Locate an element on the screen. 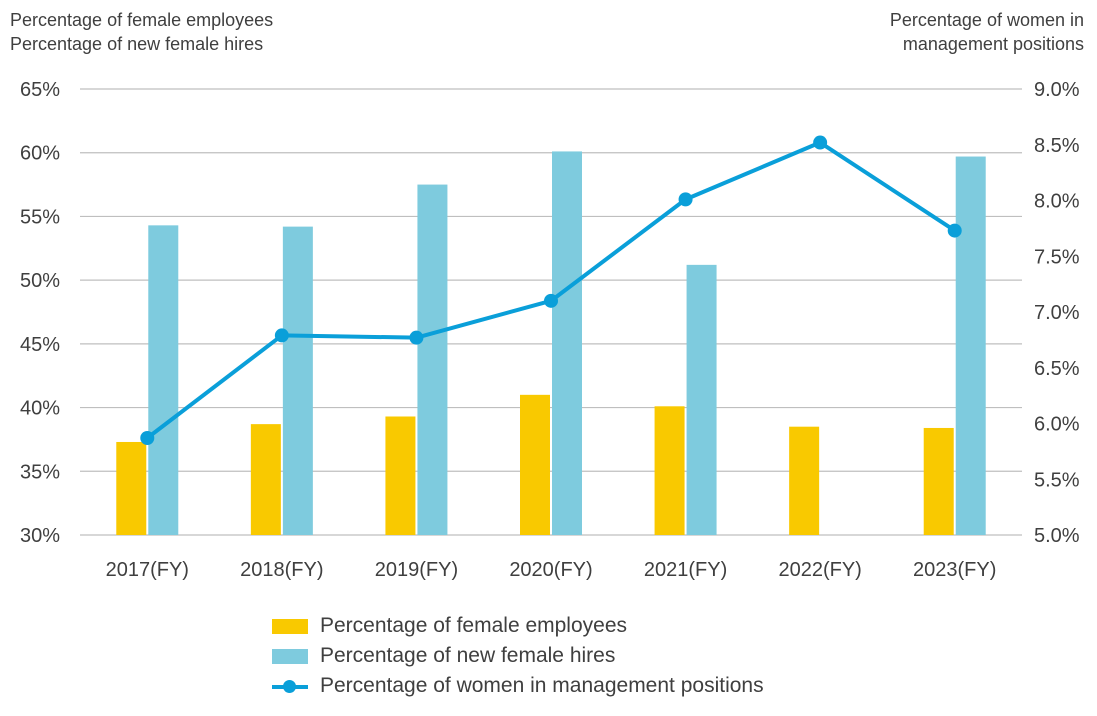 This screenshot has height=716, width=1097. legend-item-new-female-hires: Percentage of new female hires is located at coordinates (518, 656).